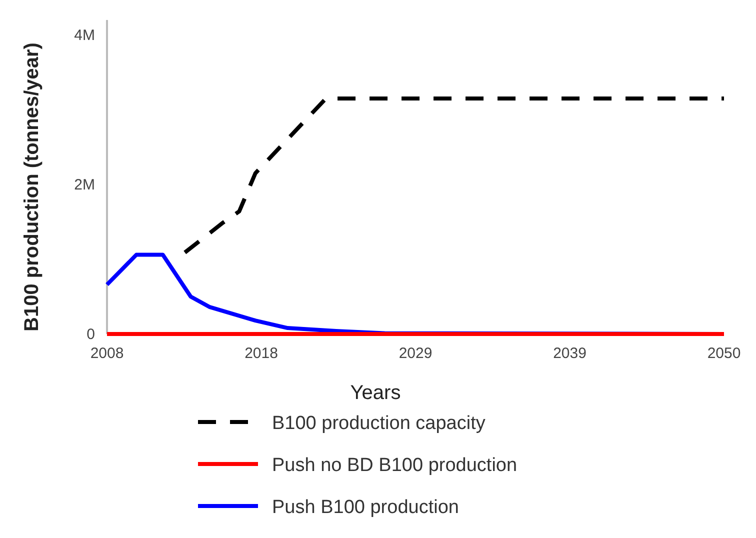 The width and height of the screenshot is (756, 538). I want to click on x-tick-label: 2050, so click(724, 353).